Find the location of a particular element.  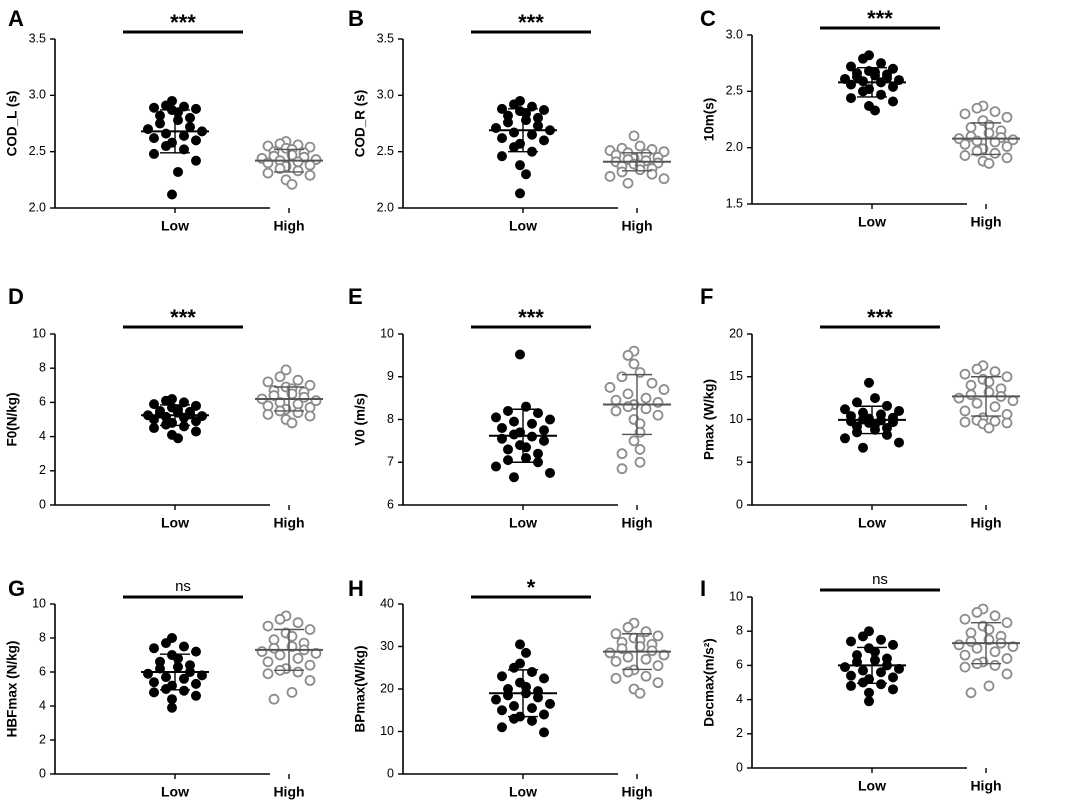

x-tick-label: High is located at coordinates (636, 523).